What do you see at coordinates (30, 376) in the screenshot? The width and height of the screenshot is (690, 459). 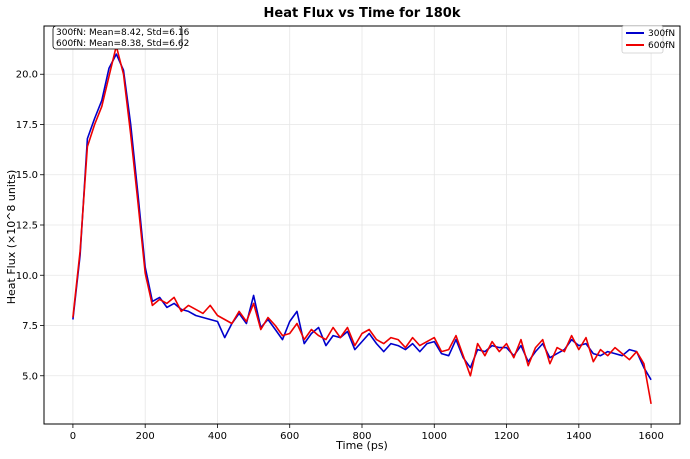 I see `y-tick-label: 5.0` at bounding box center [30, 376].